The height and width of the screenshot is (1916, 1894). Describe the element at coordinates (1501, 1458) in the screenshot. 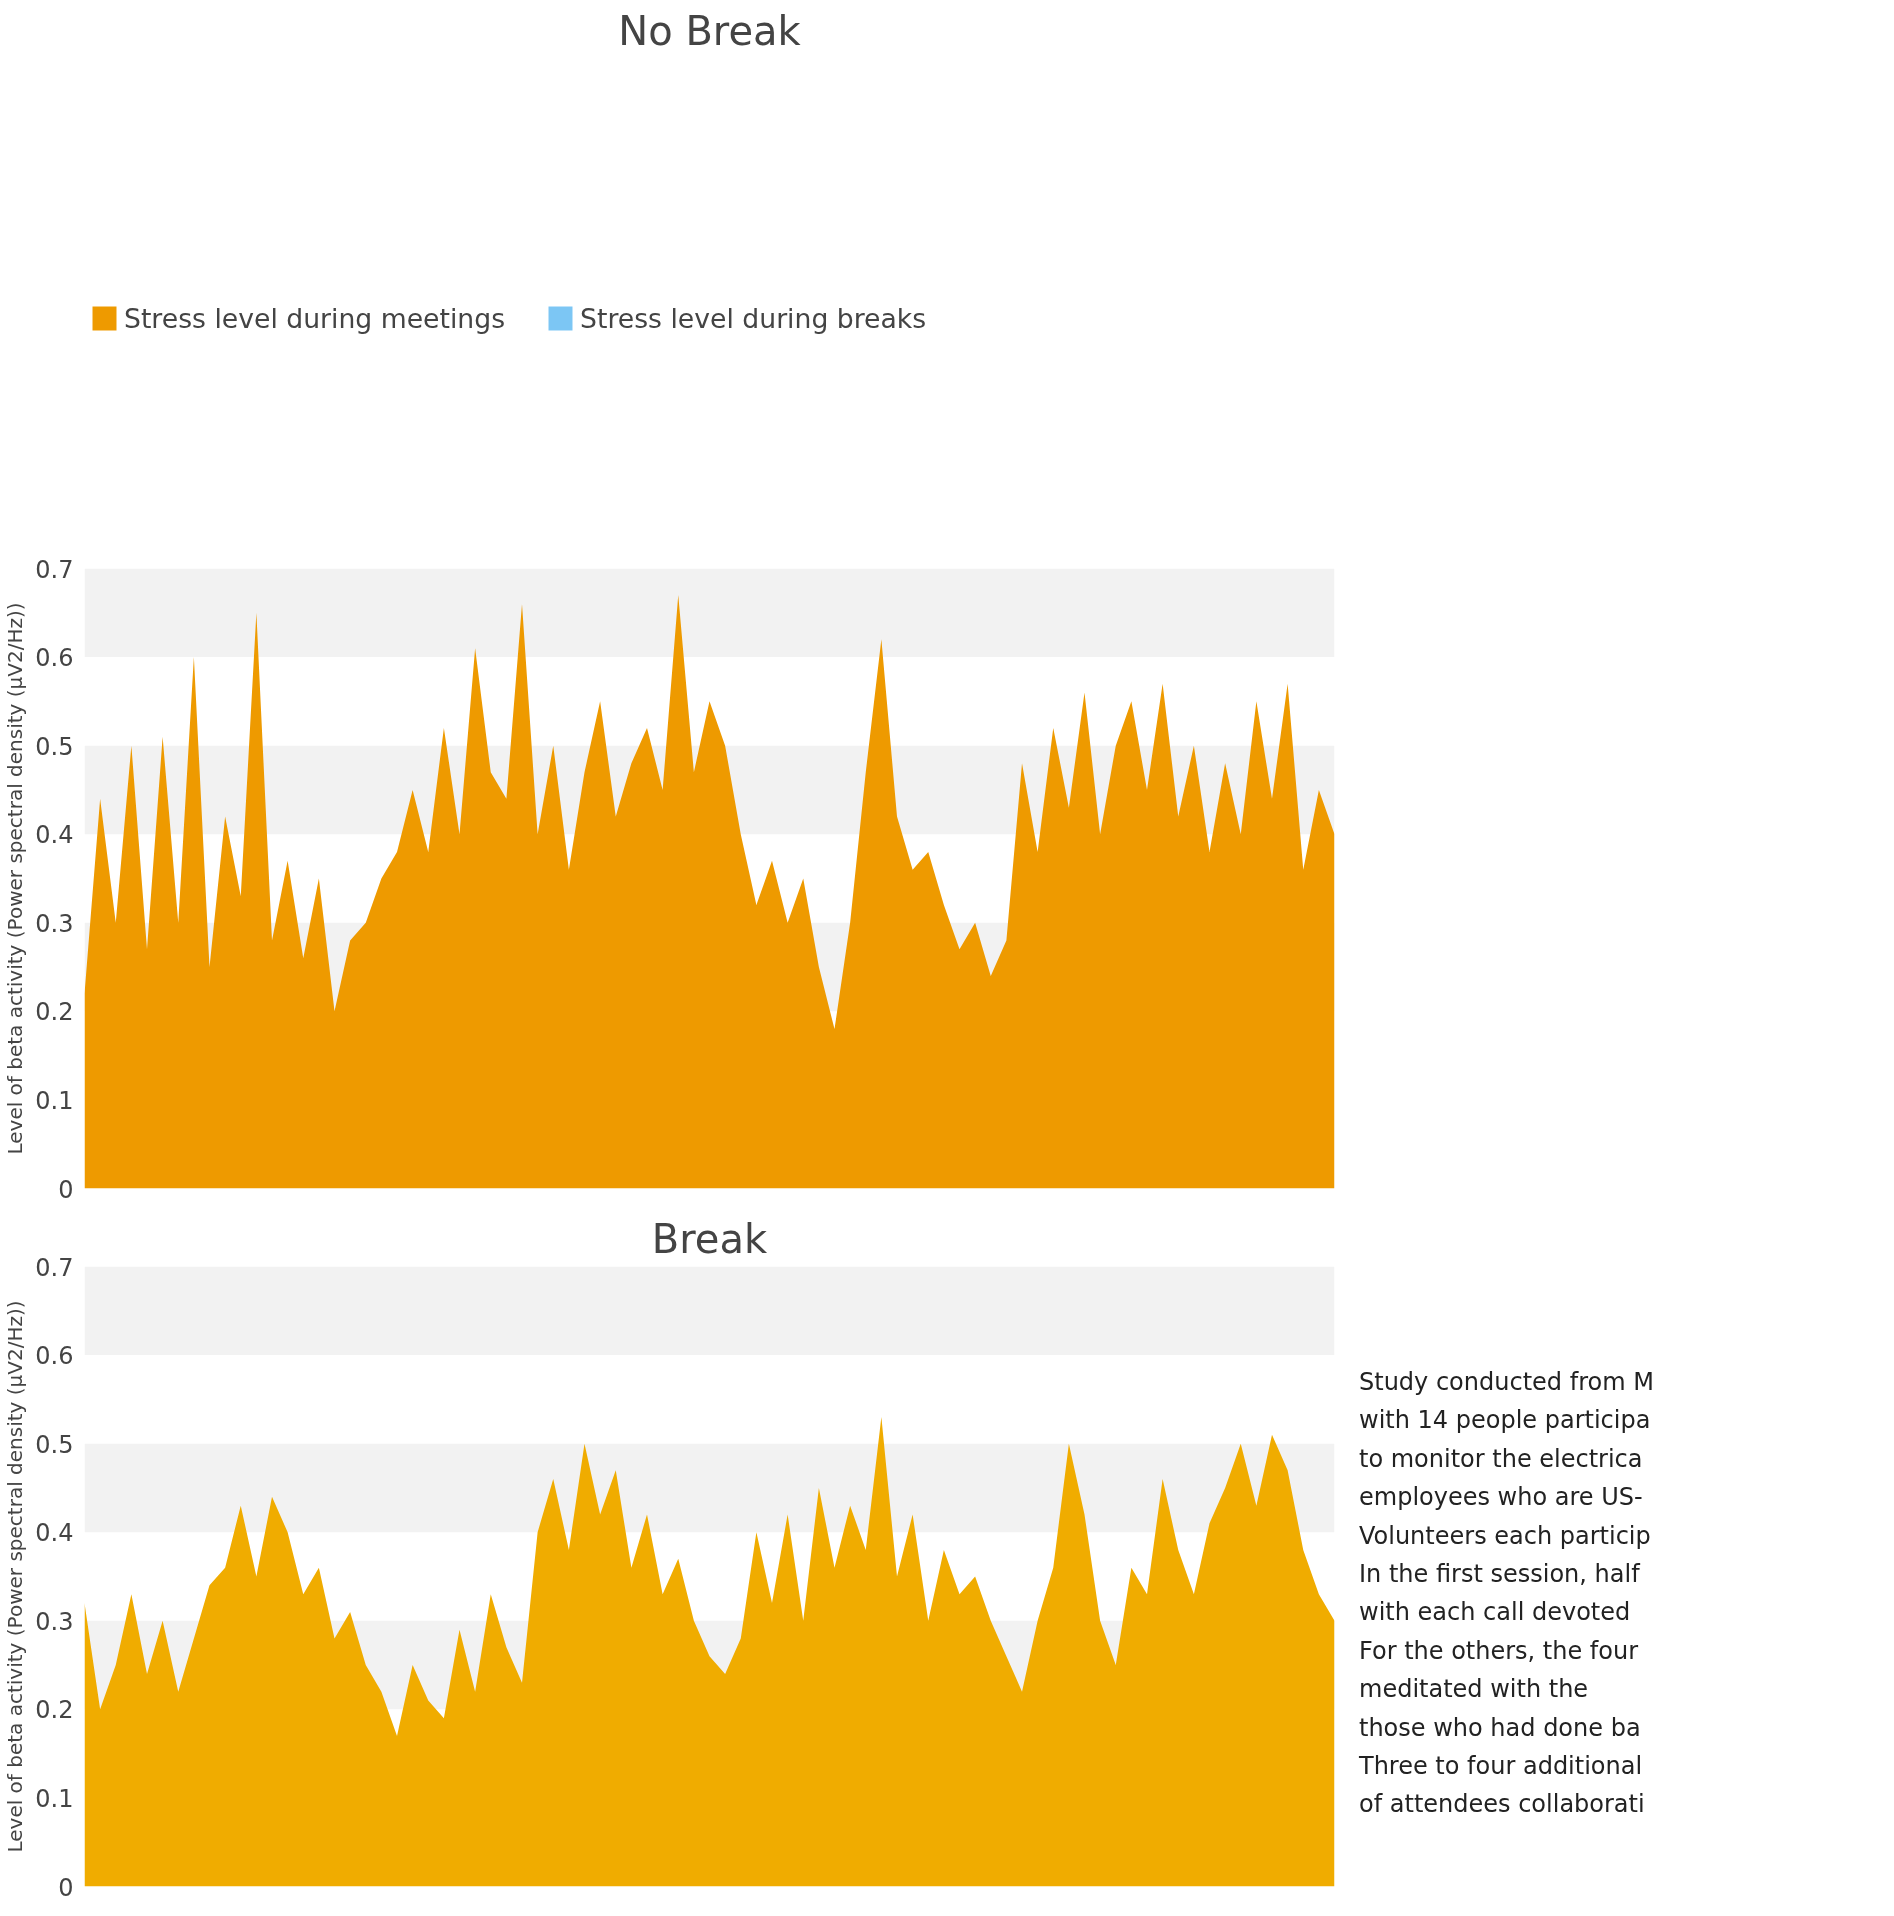

I see `text: to monitor the electrica` at that location.